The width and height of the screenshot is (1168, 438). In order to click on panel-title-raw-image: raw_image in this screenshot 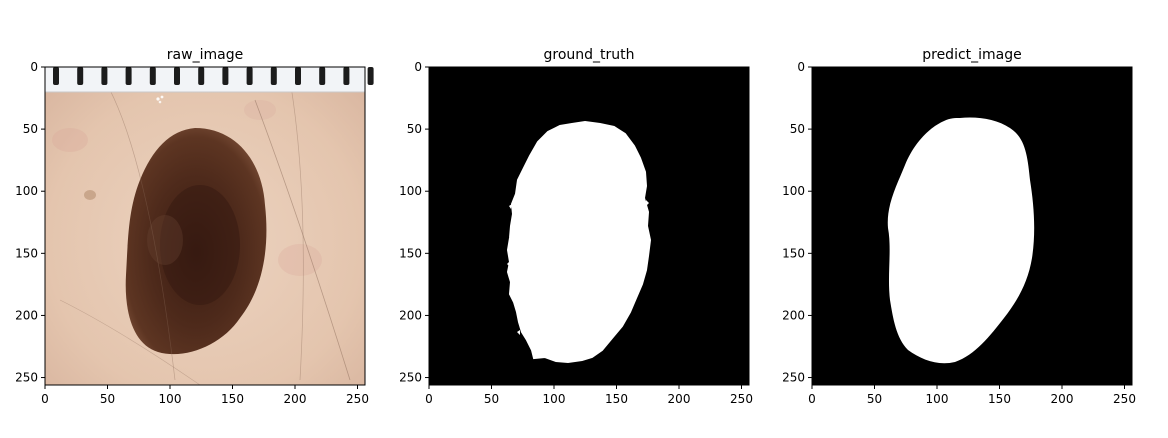, I will do `click(205, 55)`.